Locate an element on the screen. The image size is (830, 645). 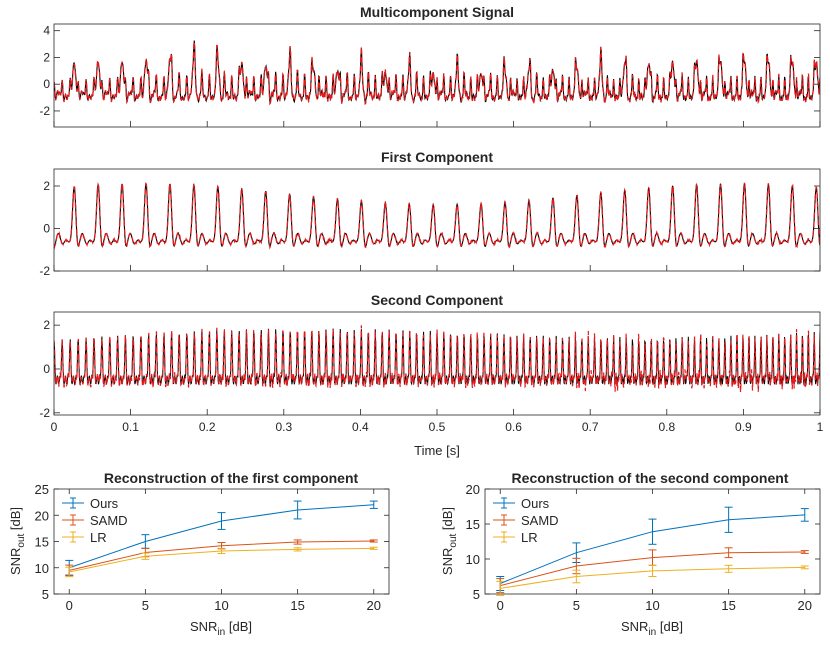
title-first-component: First Component is located at coordinates (437, 157).